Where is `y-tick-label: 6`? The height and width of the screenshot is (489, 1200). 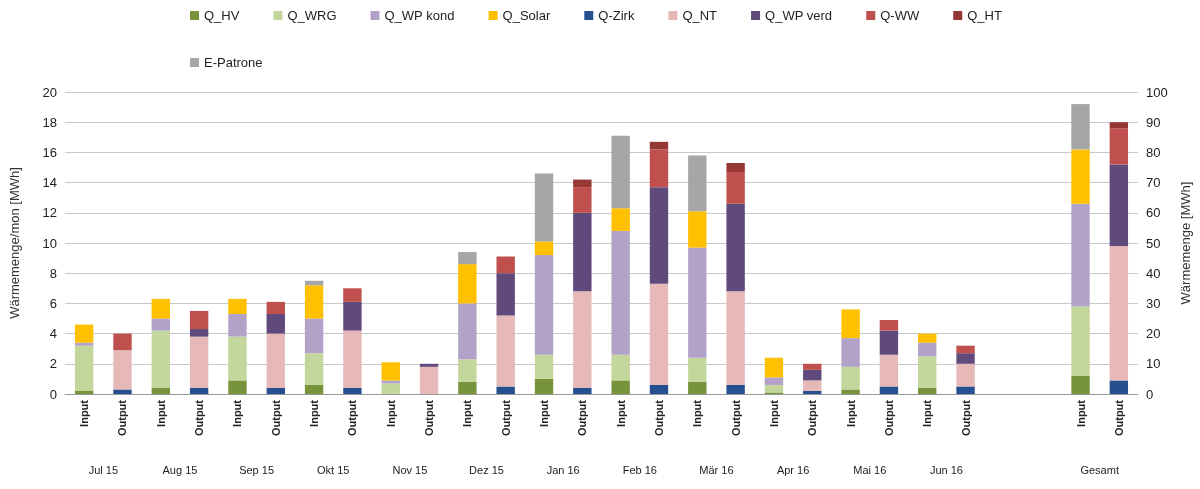
y-tick-label: 6 is located at coordinates (53, 303).